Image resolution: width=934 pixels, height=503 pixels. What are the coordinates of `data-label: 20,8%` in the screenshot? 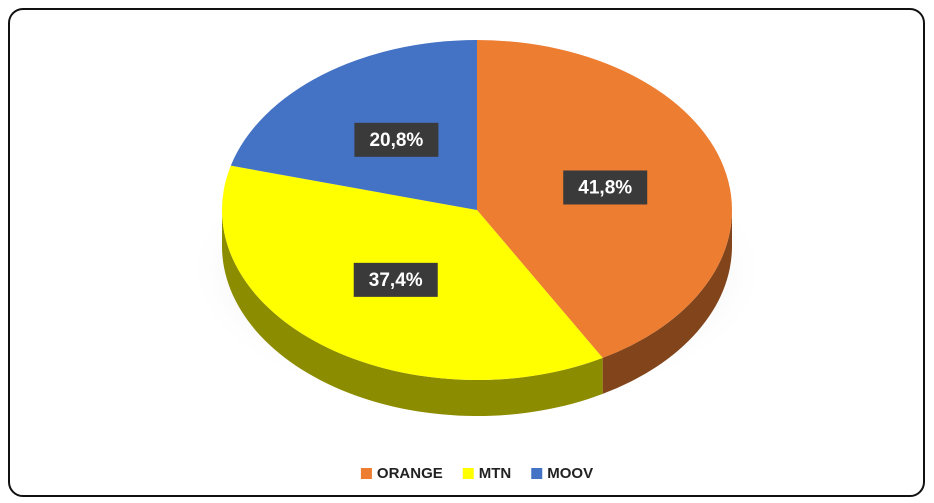 It's located at (396, 140).